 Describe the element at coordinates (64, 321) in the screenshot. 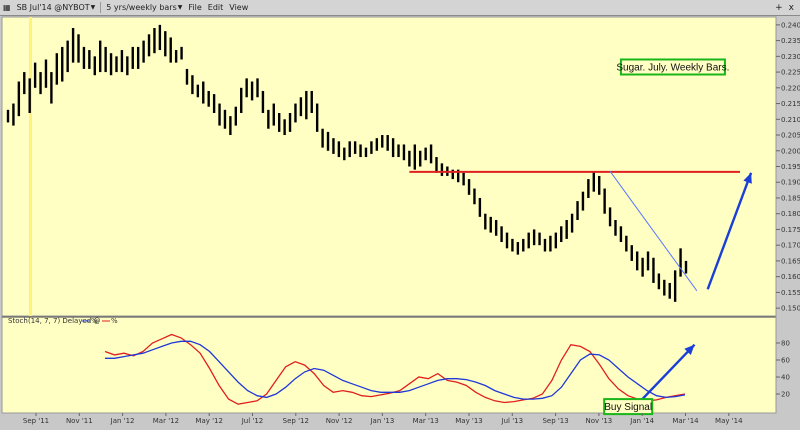

I see `stoch-params-label: (14, 7, 7) Delayed @` at that location.